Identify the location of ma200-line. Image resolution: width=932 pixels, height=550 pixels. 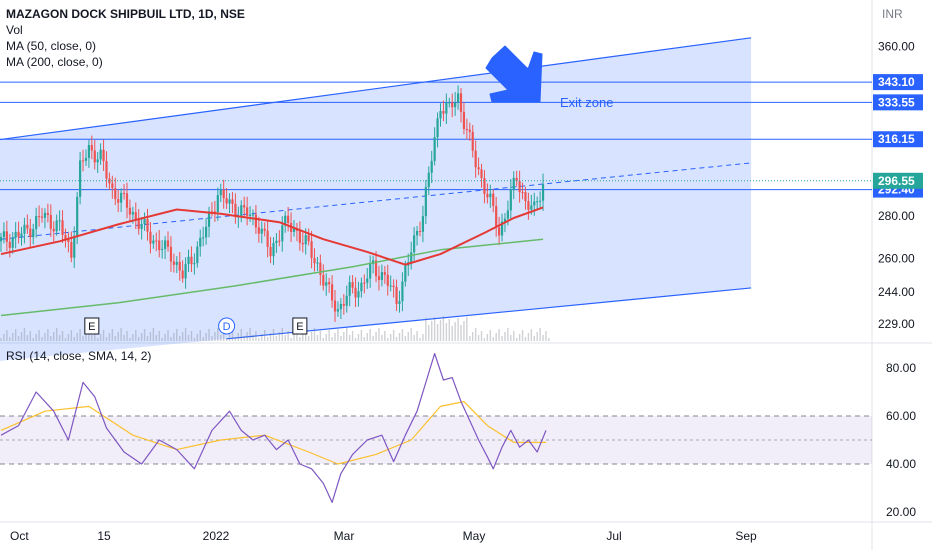
(272, 277).